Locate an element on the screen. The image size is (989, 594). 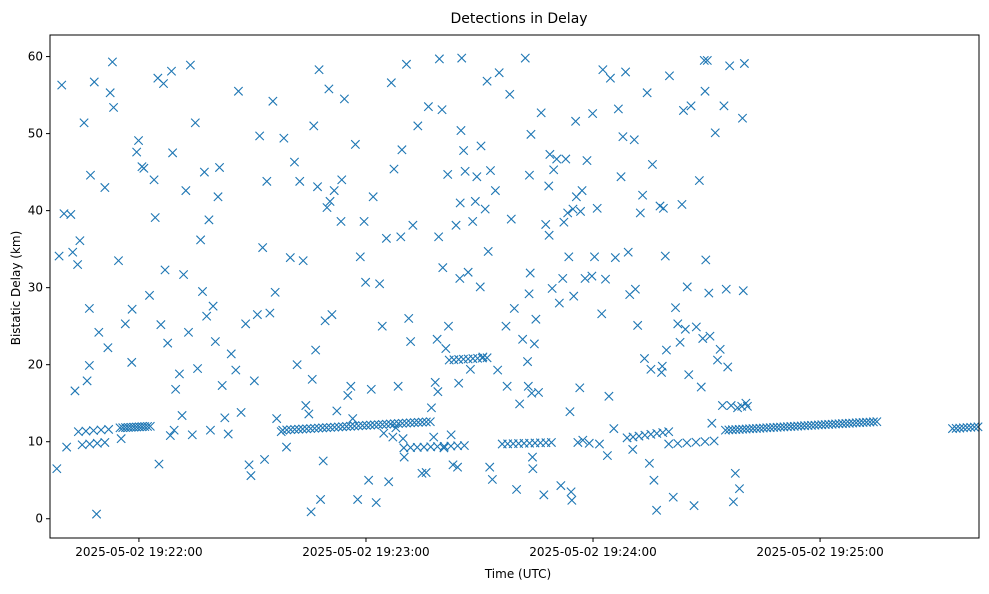
x-tick-label: 2025-05-02 19:24:00 is located at coordinates (592, 552).